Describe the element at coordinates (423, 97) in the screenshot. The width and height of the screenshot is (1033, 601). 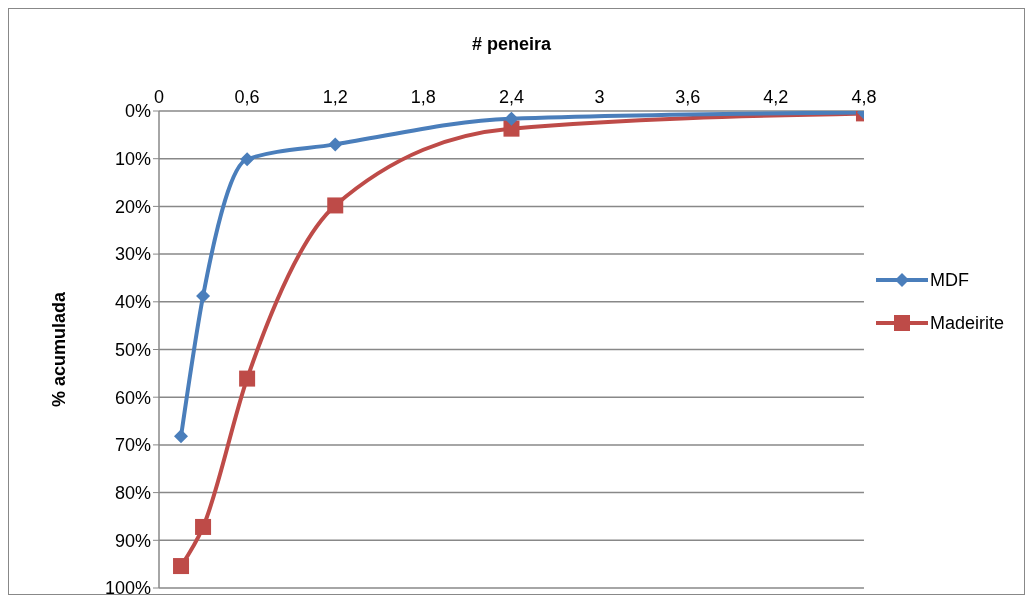
I see `x-tick-label: 1,8` at that location.